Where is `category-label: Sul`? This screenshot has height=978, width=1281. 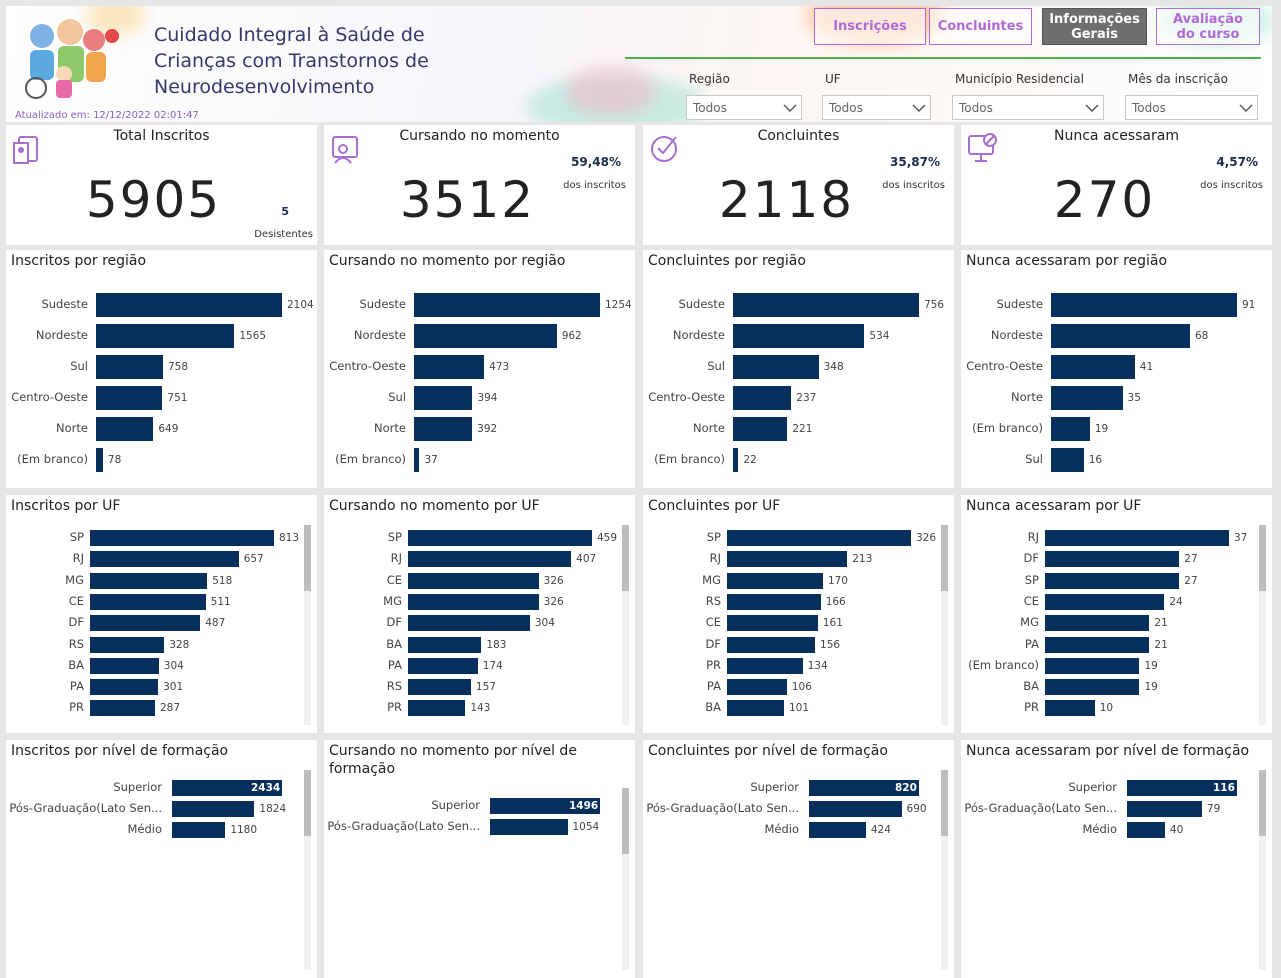
category-label: Sul is located at coordinates (716, 366).